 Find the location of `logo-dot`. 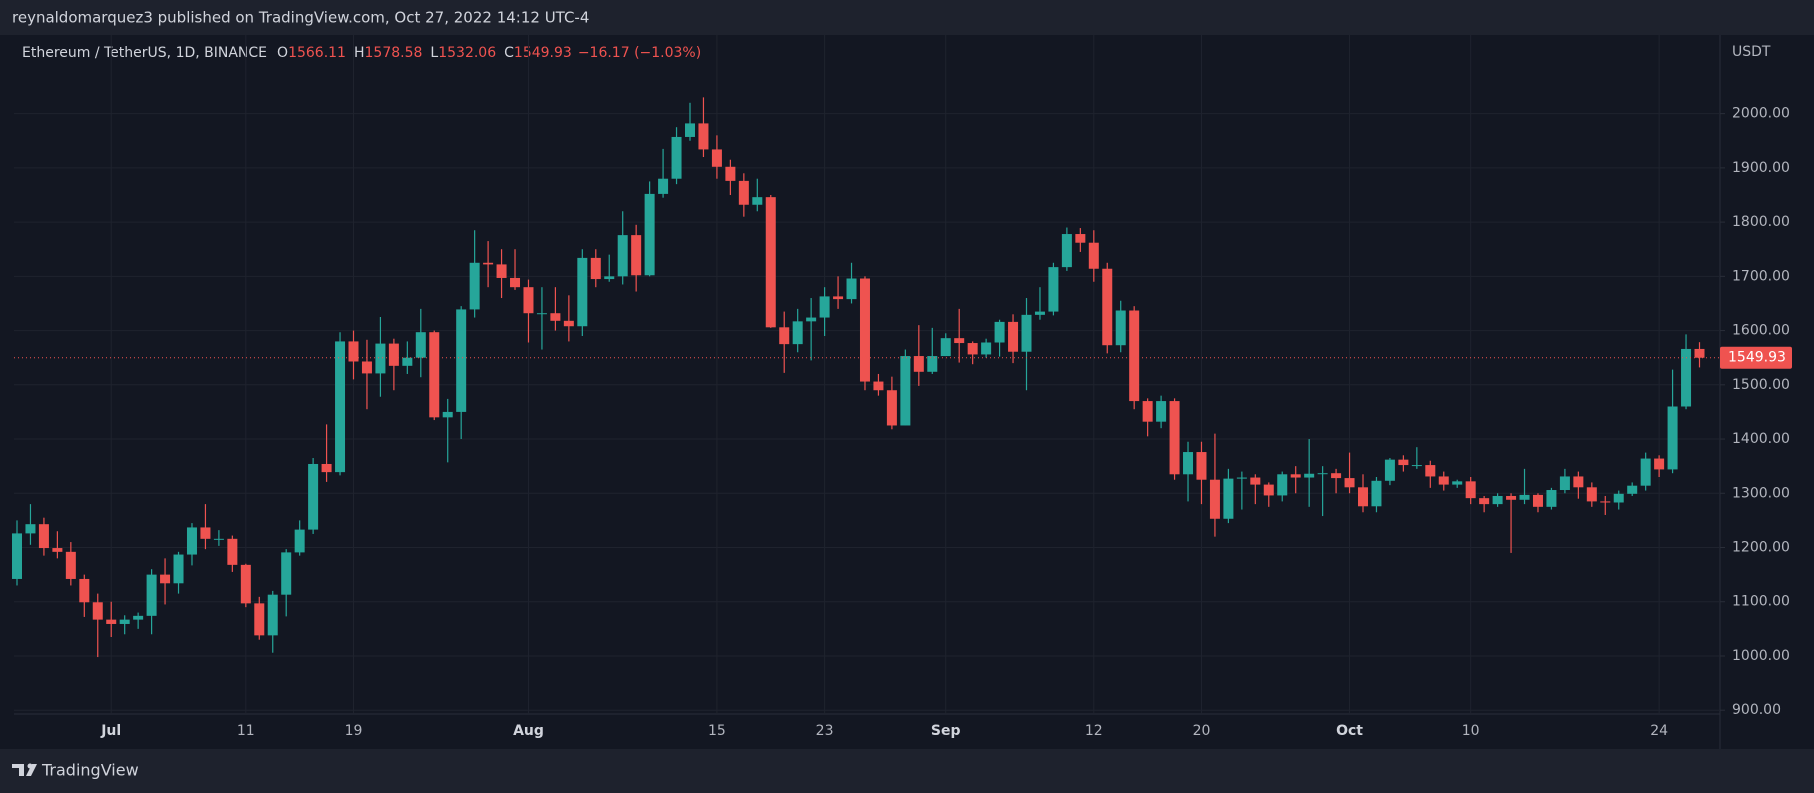

logo-dot is located at coordinates (30, 766).